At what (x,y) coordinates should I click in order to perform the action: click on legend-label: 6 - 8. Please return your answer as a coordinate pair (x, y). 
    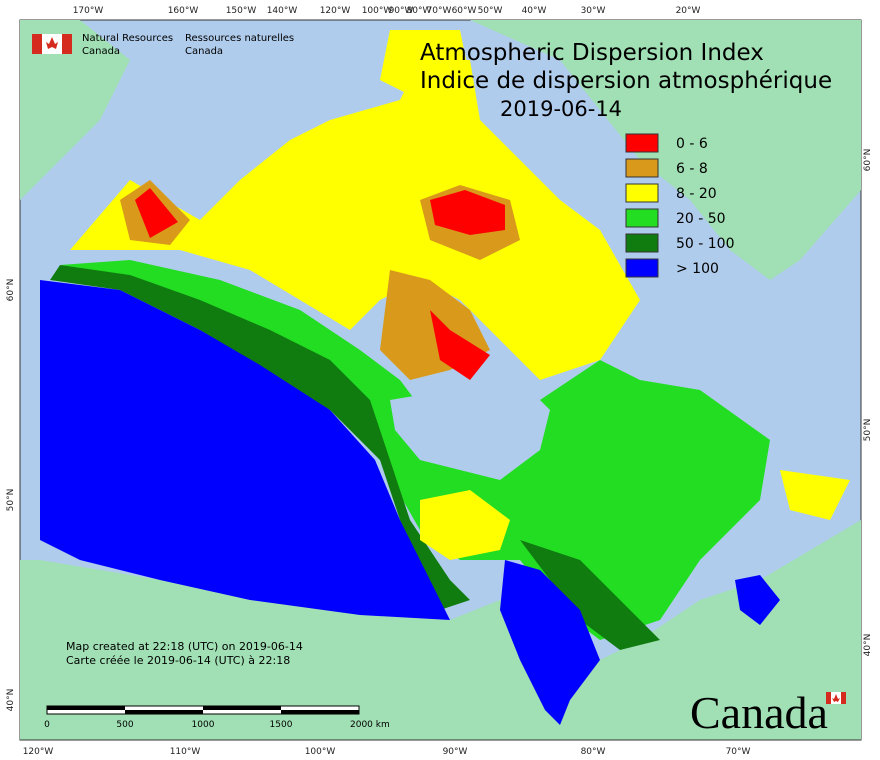
    Looking at the image, I should click on (692, 169).